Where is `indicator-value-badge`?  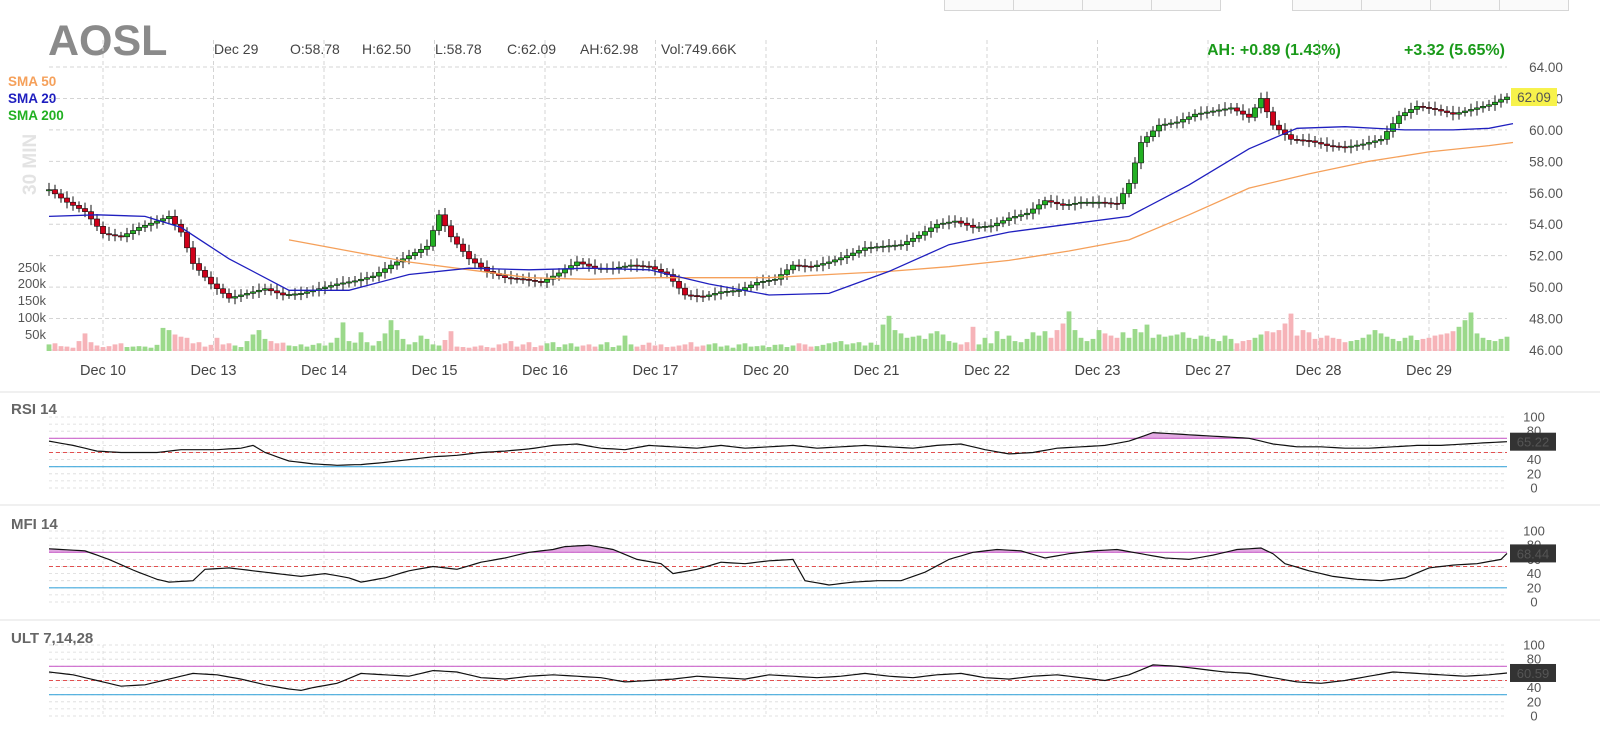 indicator-value-badge is located at coordinates (1533, 553).